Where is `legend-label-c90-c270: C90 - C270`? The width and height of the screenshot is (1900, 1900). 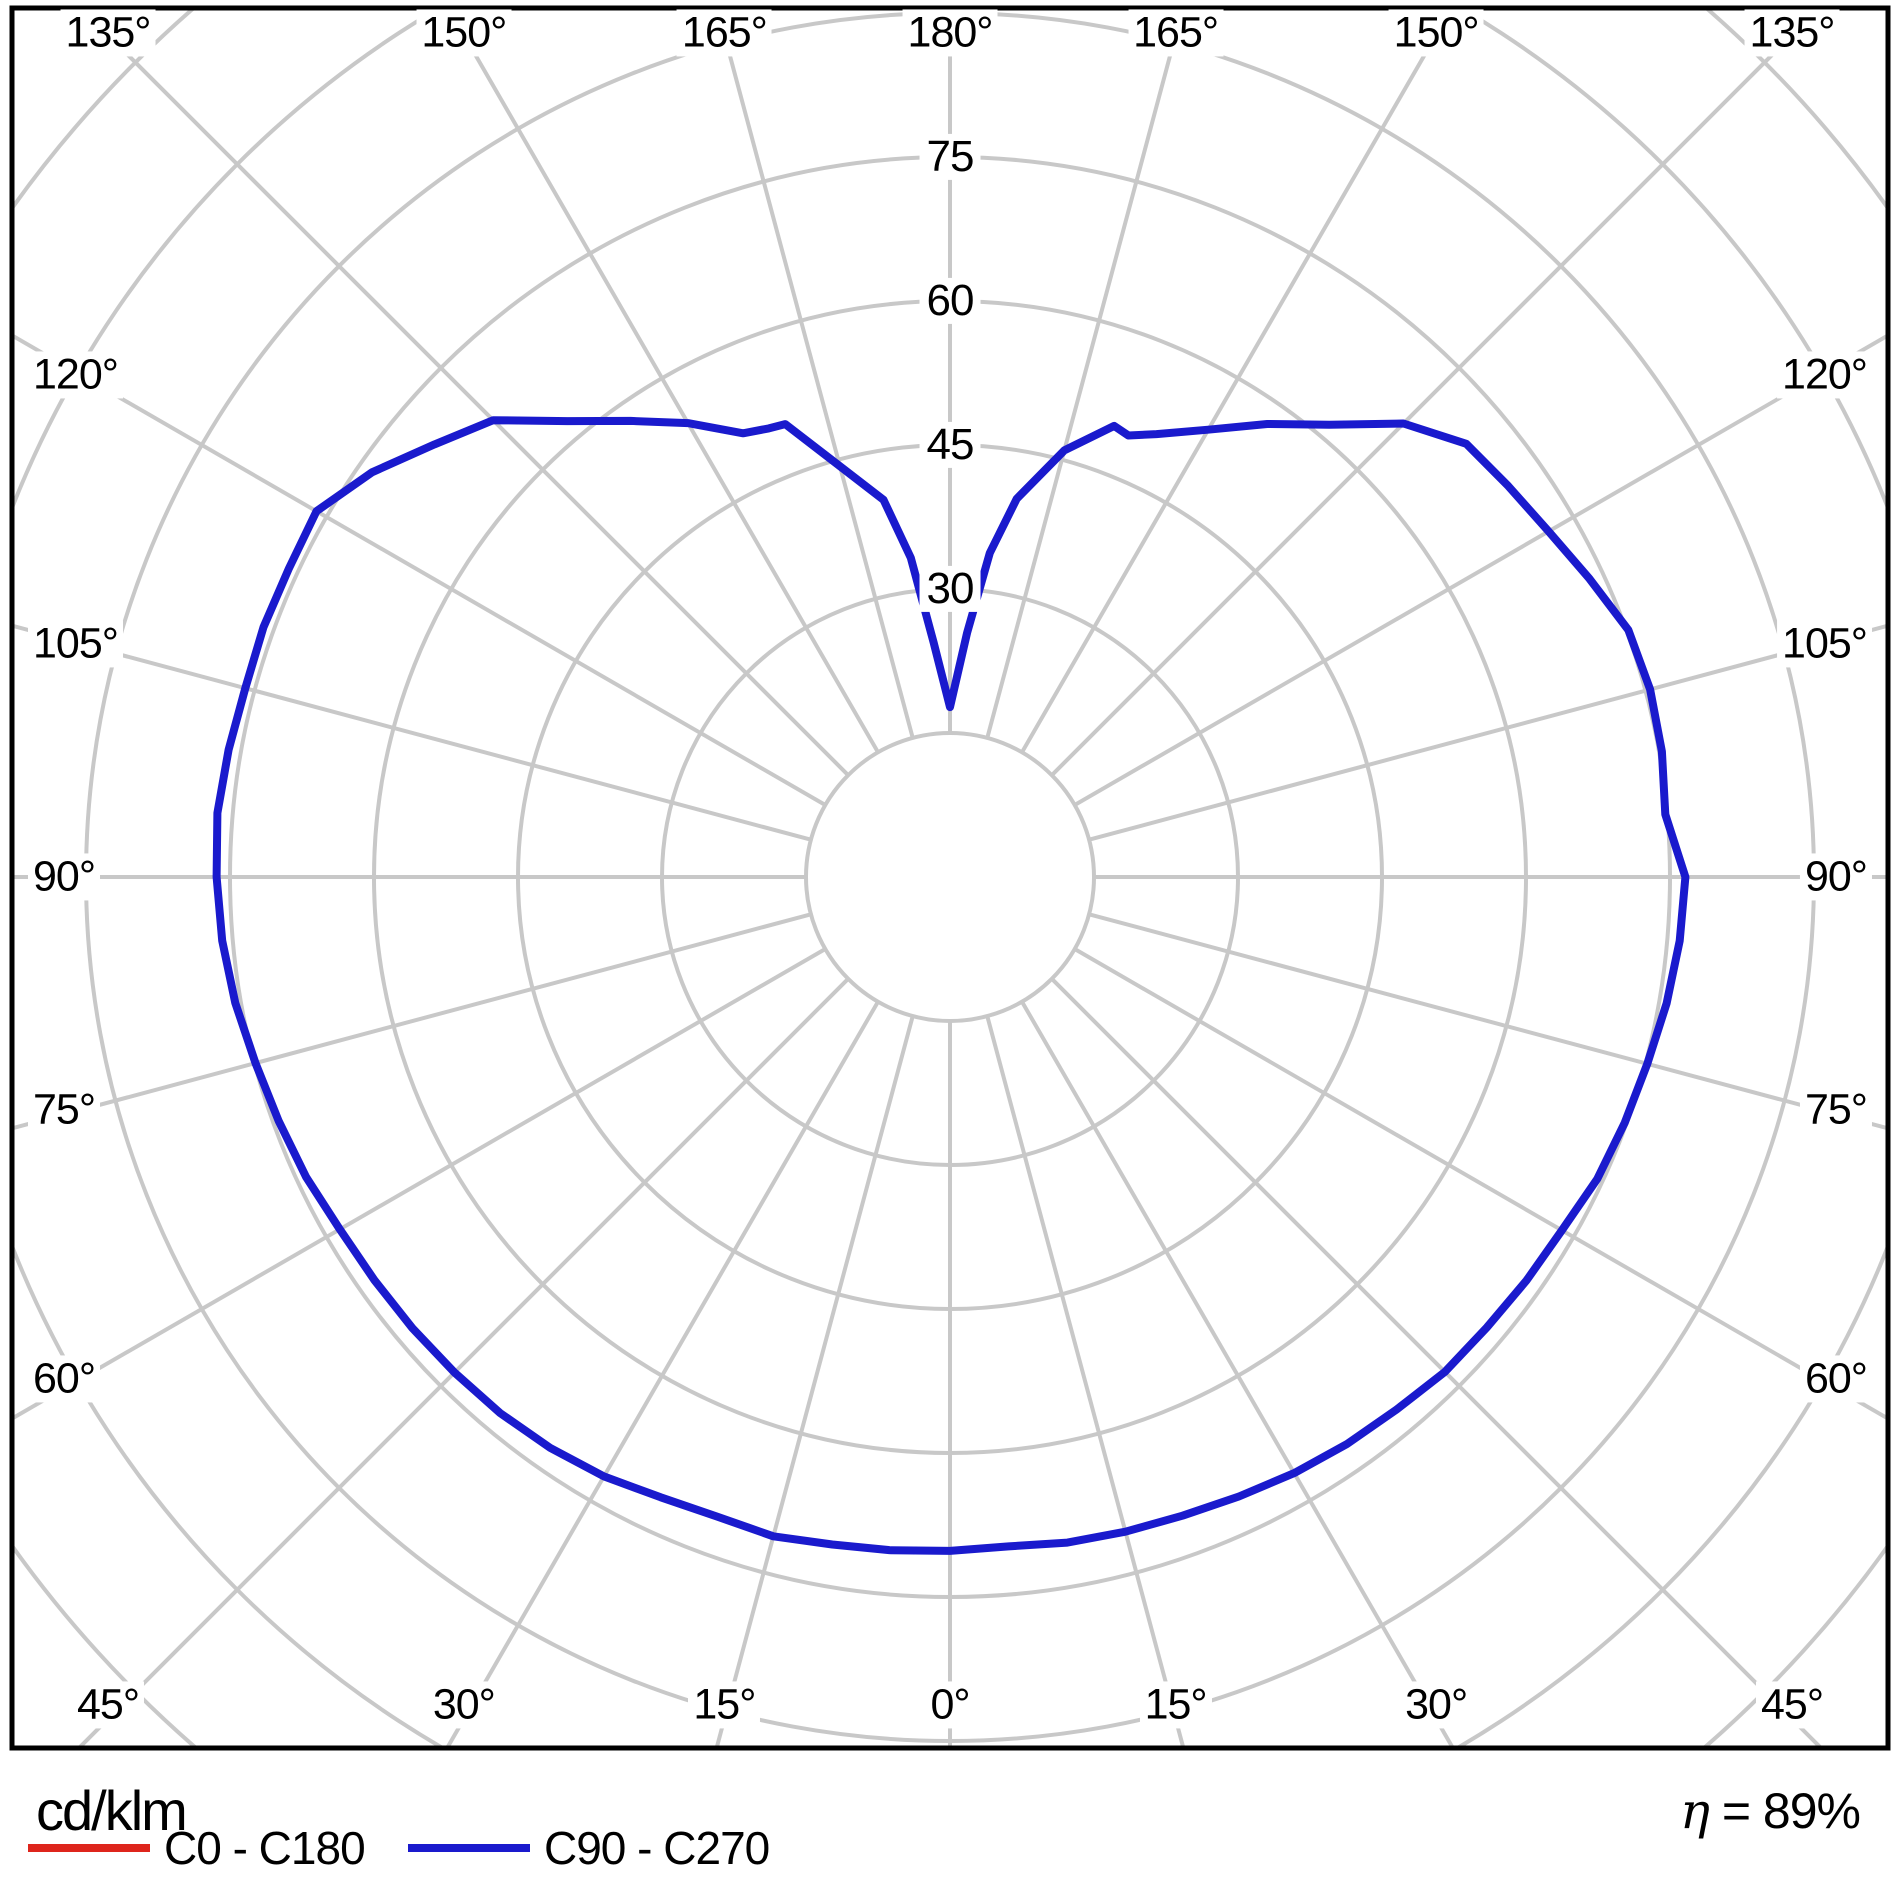
legend-label-c90-c270: C90 - C270 is located at coordinates (657, 1848).